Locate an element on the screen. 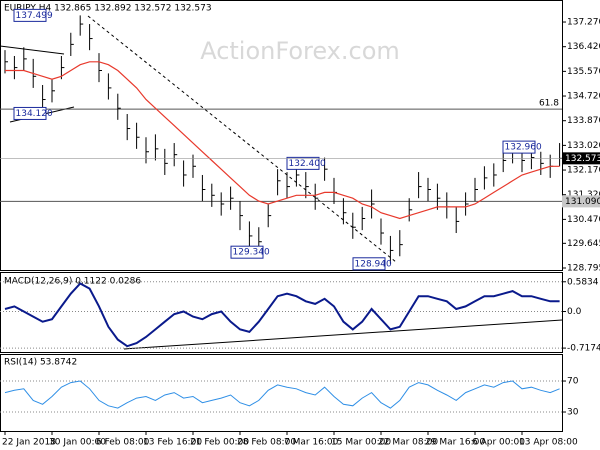  y-tick-label: -0.7174 is located at coordinates (583, 349).